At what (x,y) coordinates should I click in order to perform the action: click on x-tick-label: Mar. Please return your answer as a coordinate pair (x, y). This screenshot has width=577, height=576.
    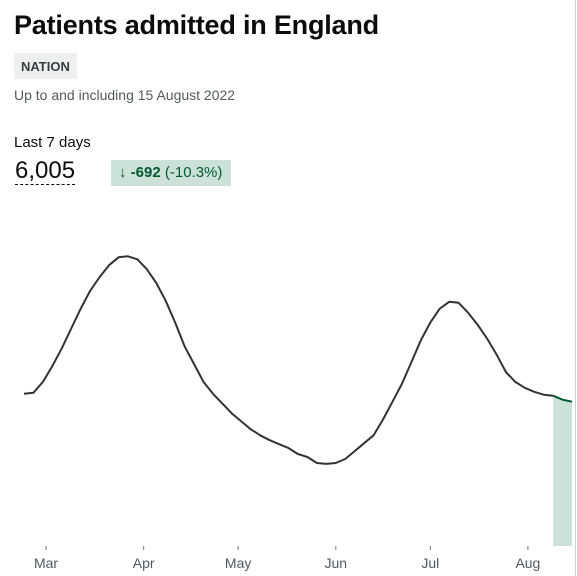
    Looking at the image, I should click on (46, 563).